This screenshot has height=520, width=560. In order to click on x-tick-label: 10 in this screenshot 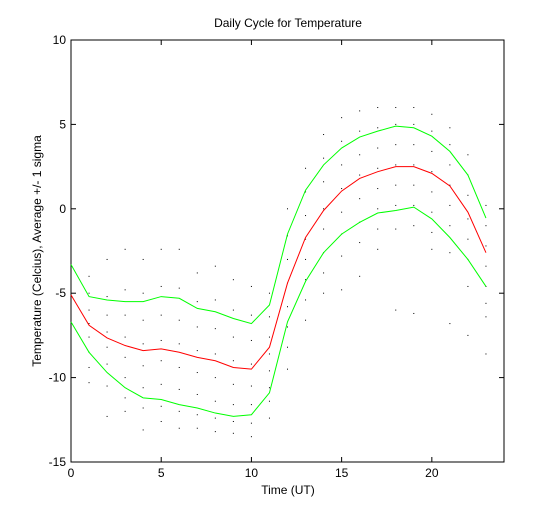, I will do `click(252, 473)`.